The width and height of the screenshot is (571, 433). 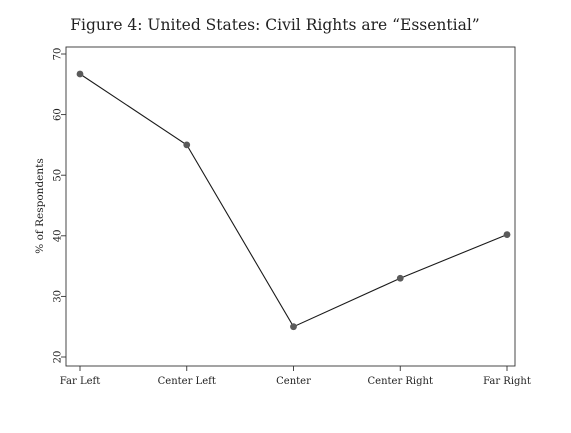 What do you see at coordinates (58, 296) in the screenshot?
I see `y-tick-label: 30` at bounding box center [58, 296].